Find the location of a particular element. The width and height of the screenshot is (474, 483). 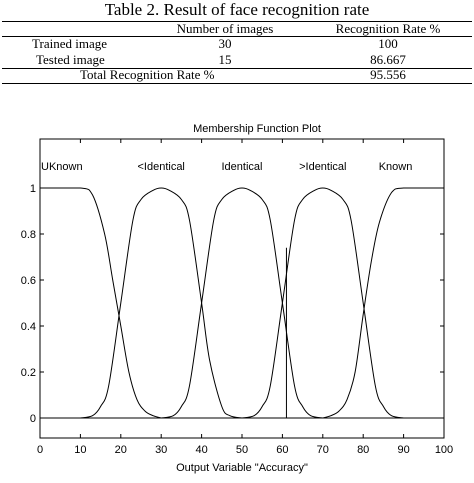

x-tick-label: 40 is located at coordinates (201, 450).